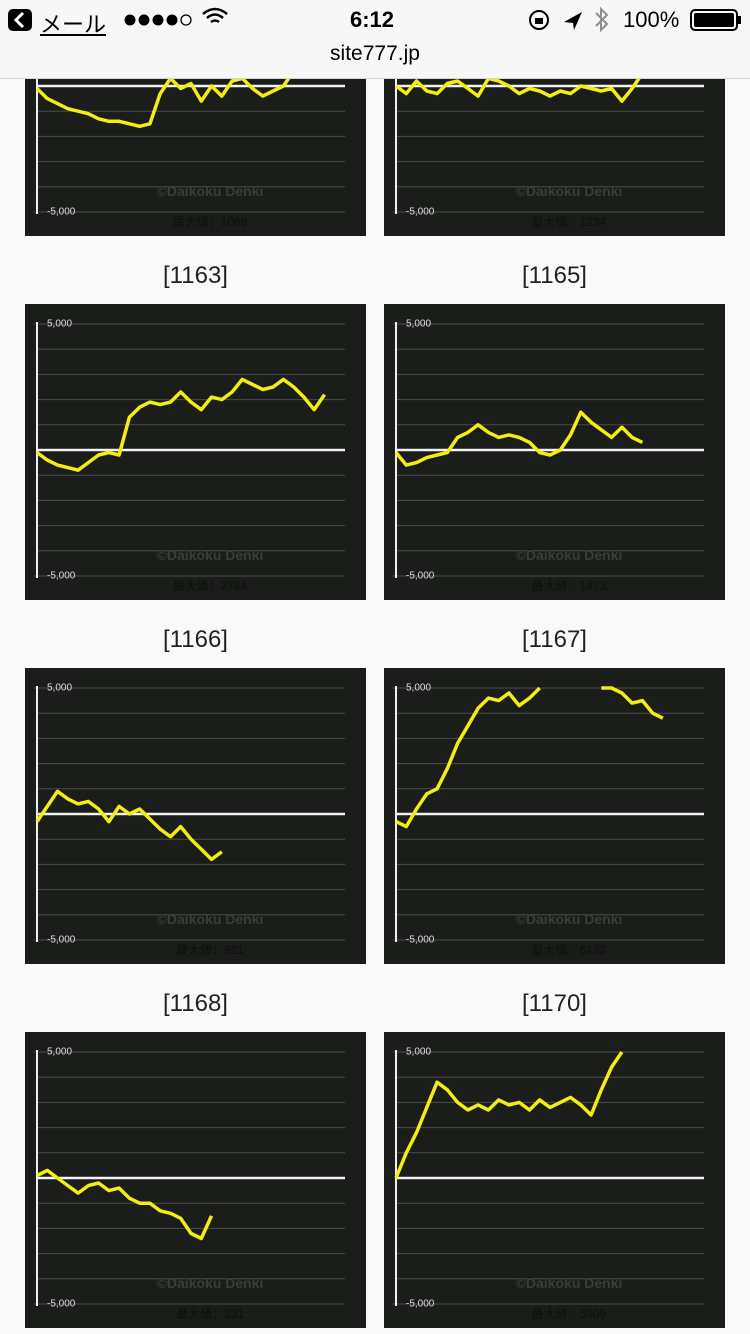 The height and width of the screenshot is (1334, 750). I want to click on max-value: 最大値：1068, so click(210, 221).